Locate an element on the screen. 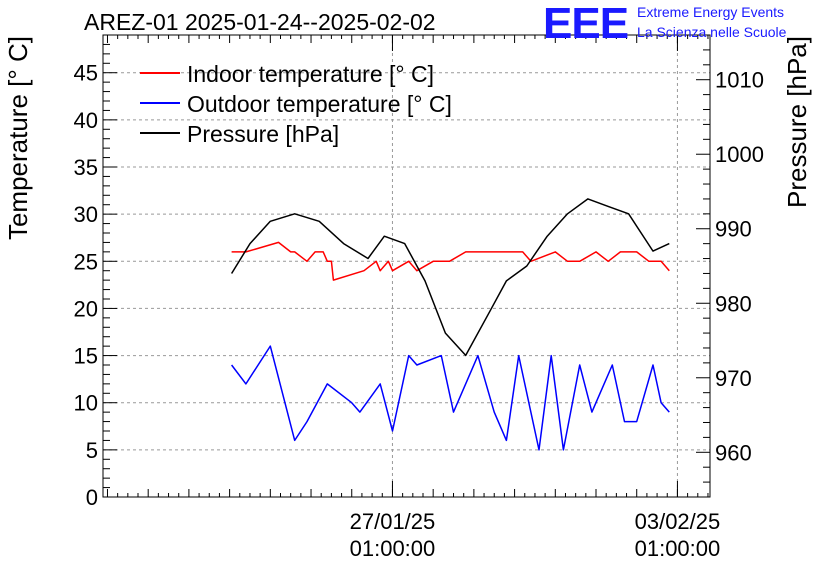  x-tick-label-date: 27/01/25 is located at coordinates (393, 521).